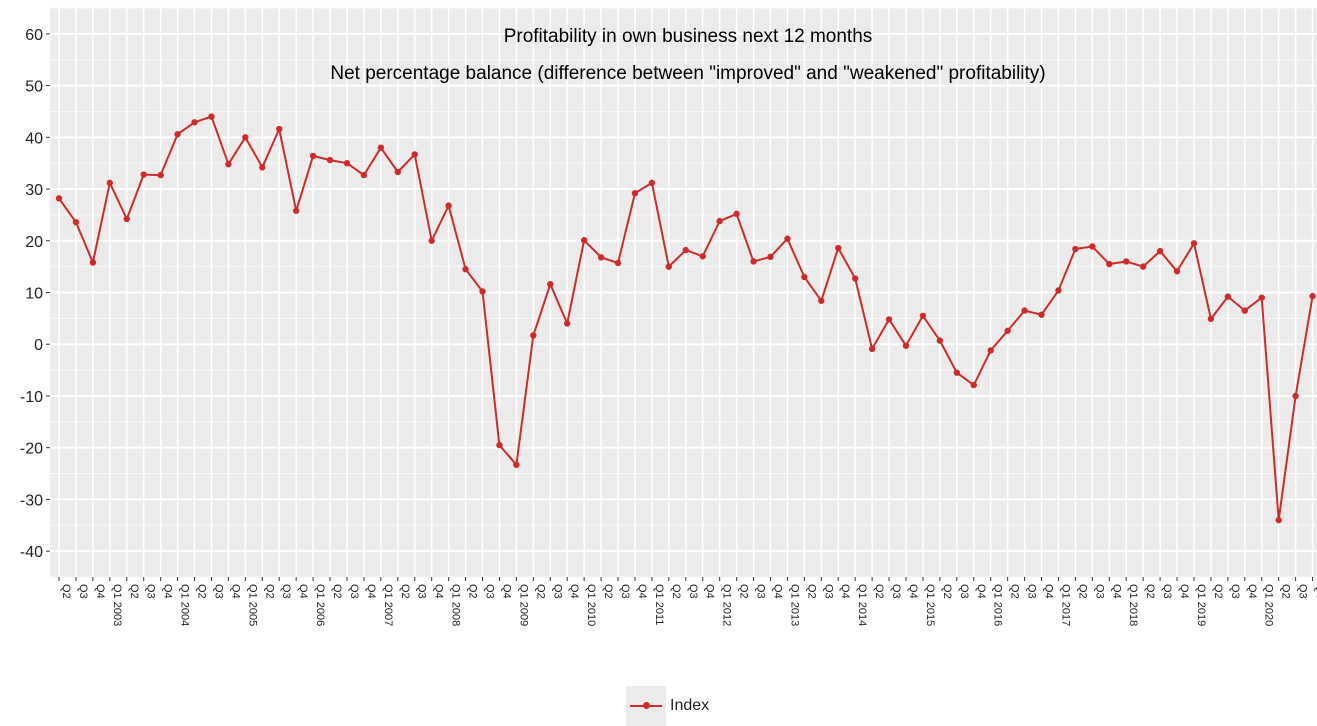 The image size is (1317, 726). Describe the element at coordinates (252, 605) in the screenshot. I see `x-tick-label: Q1 2005` at that location.